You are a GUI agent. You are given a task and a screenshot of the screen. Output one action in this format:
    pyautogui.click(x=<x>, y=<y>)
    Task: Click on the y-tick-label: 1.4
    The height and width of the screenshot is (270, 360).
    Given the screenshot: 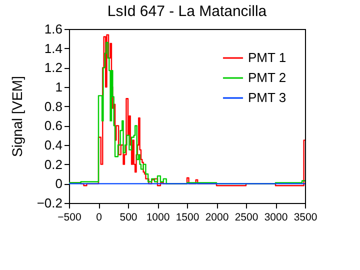 What is the action you would take?
    pyautogui.click(x=53, y=48)
    